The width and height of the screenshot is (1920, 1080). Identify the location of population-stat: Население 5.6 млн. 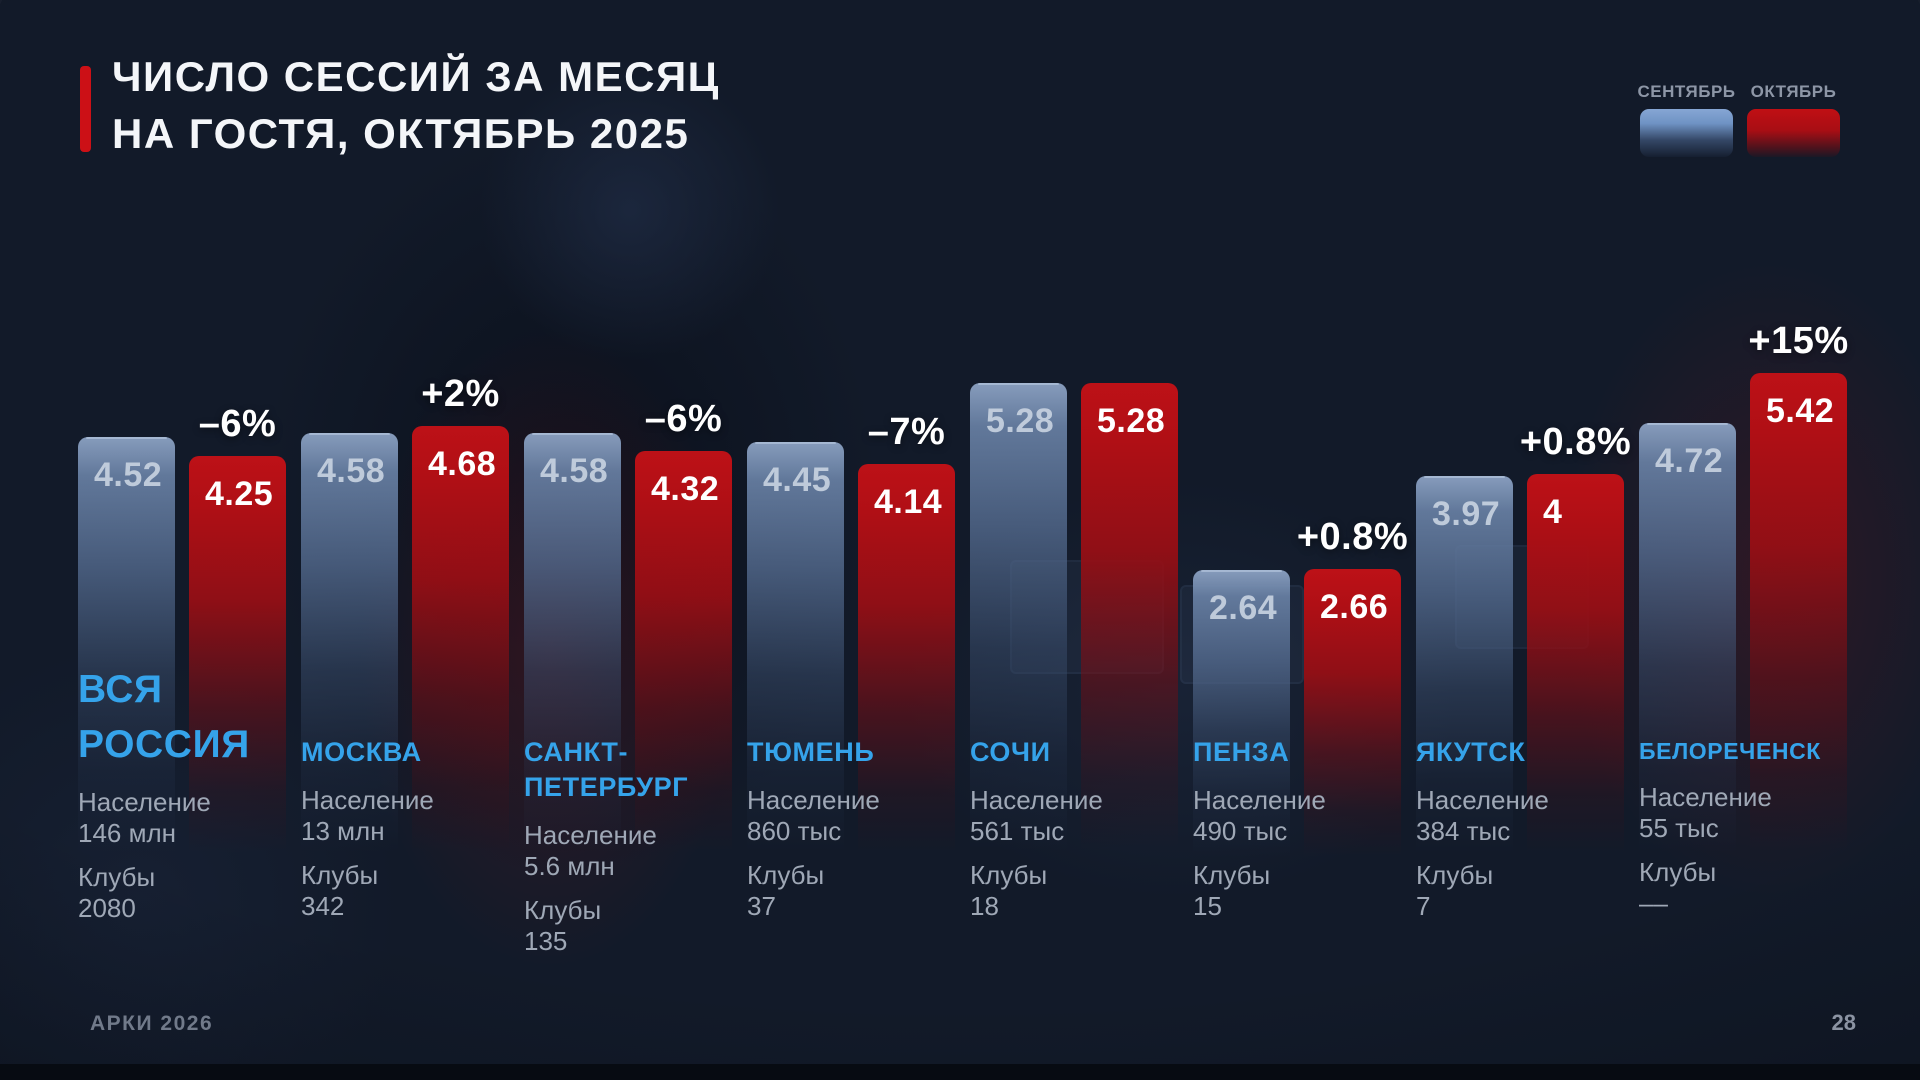
(590, 850).